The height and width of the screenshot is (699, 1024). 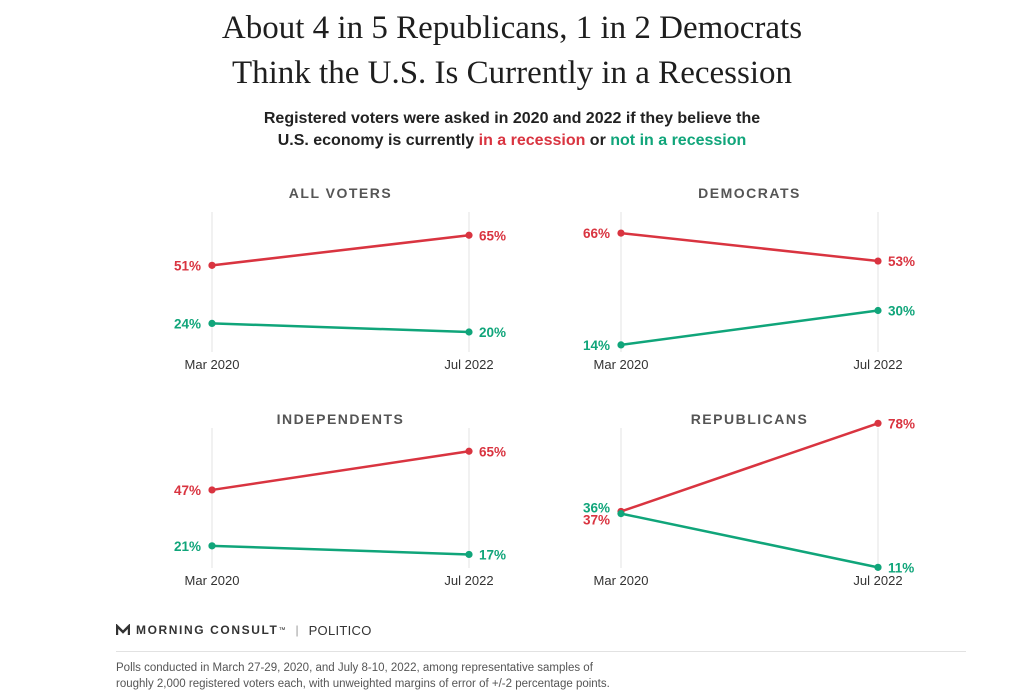 I want to click on brand-footer: MORNING CONSULT ™ | POLITICO, so click(x=244, y=630).